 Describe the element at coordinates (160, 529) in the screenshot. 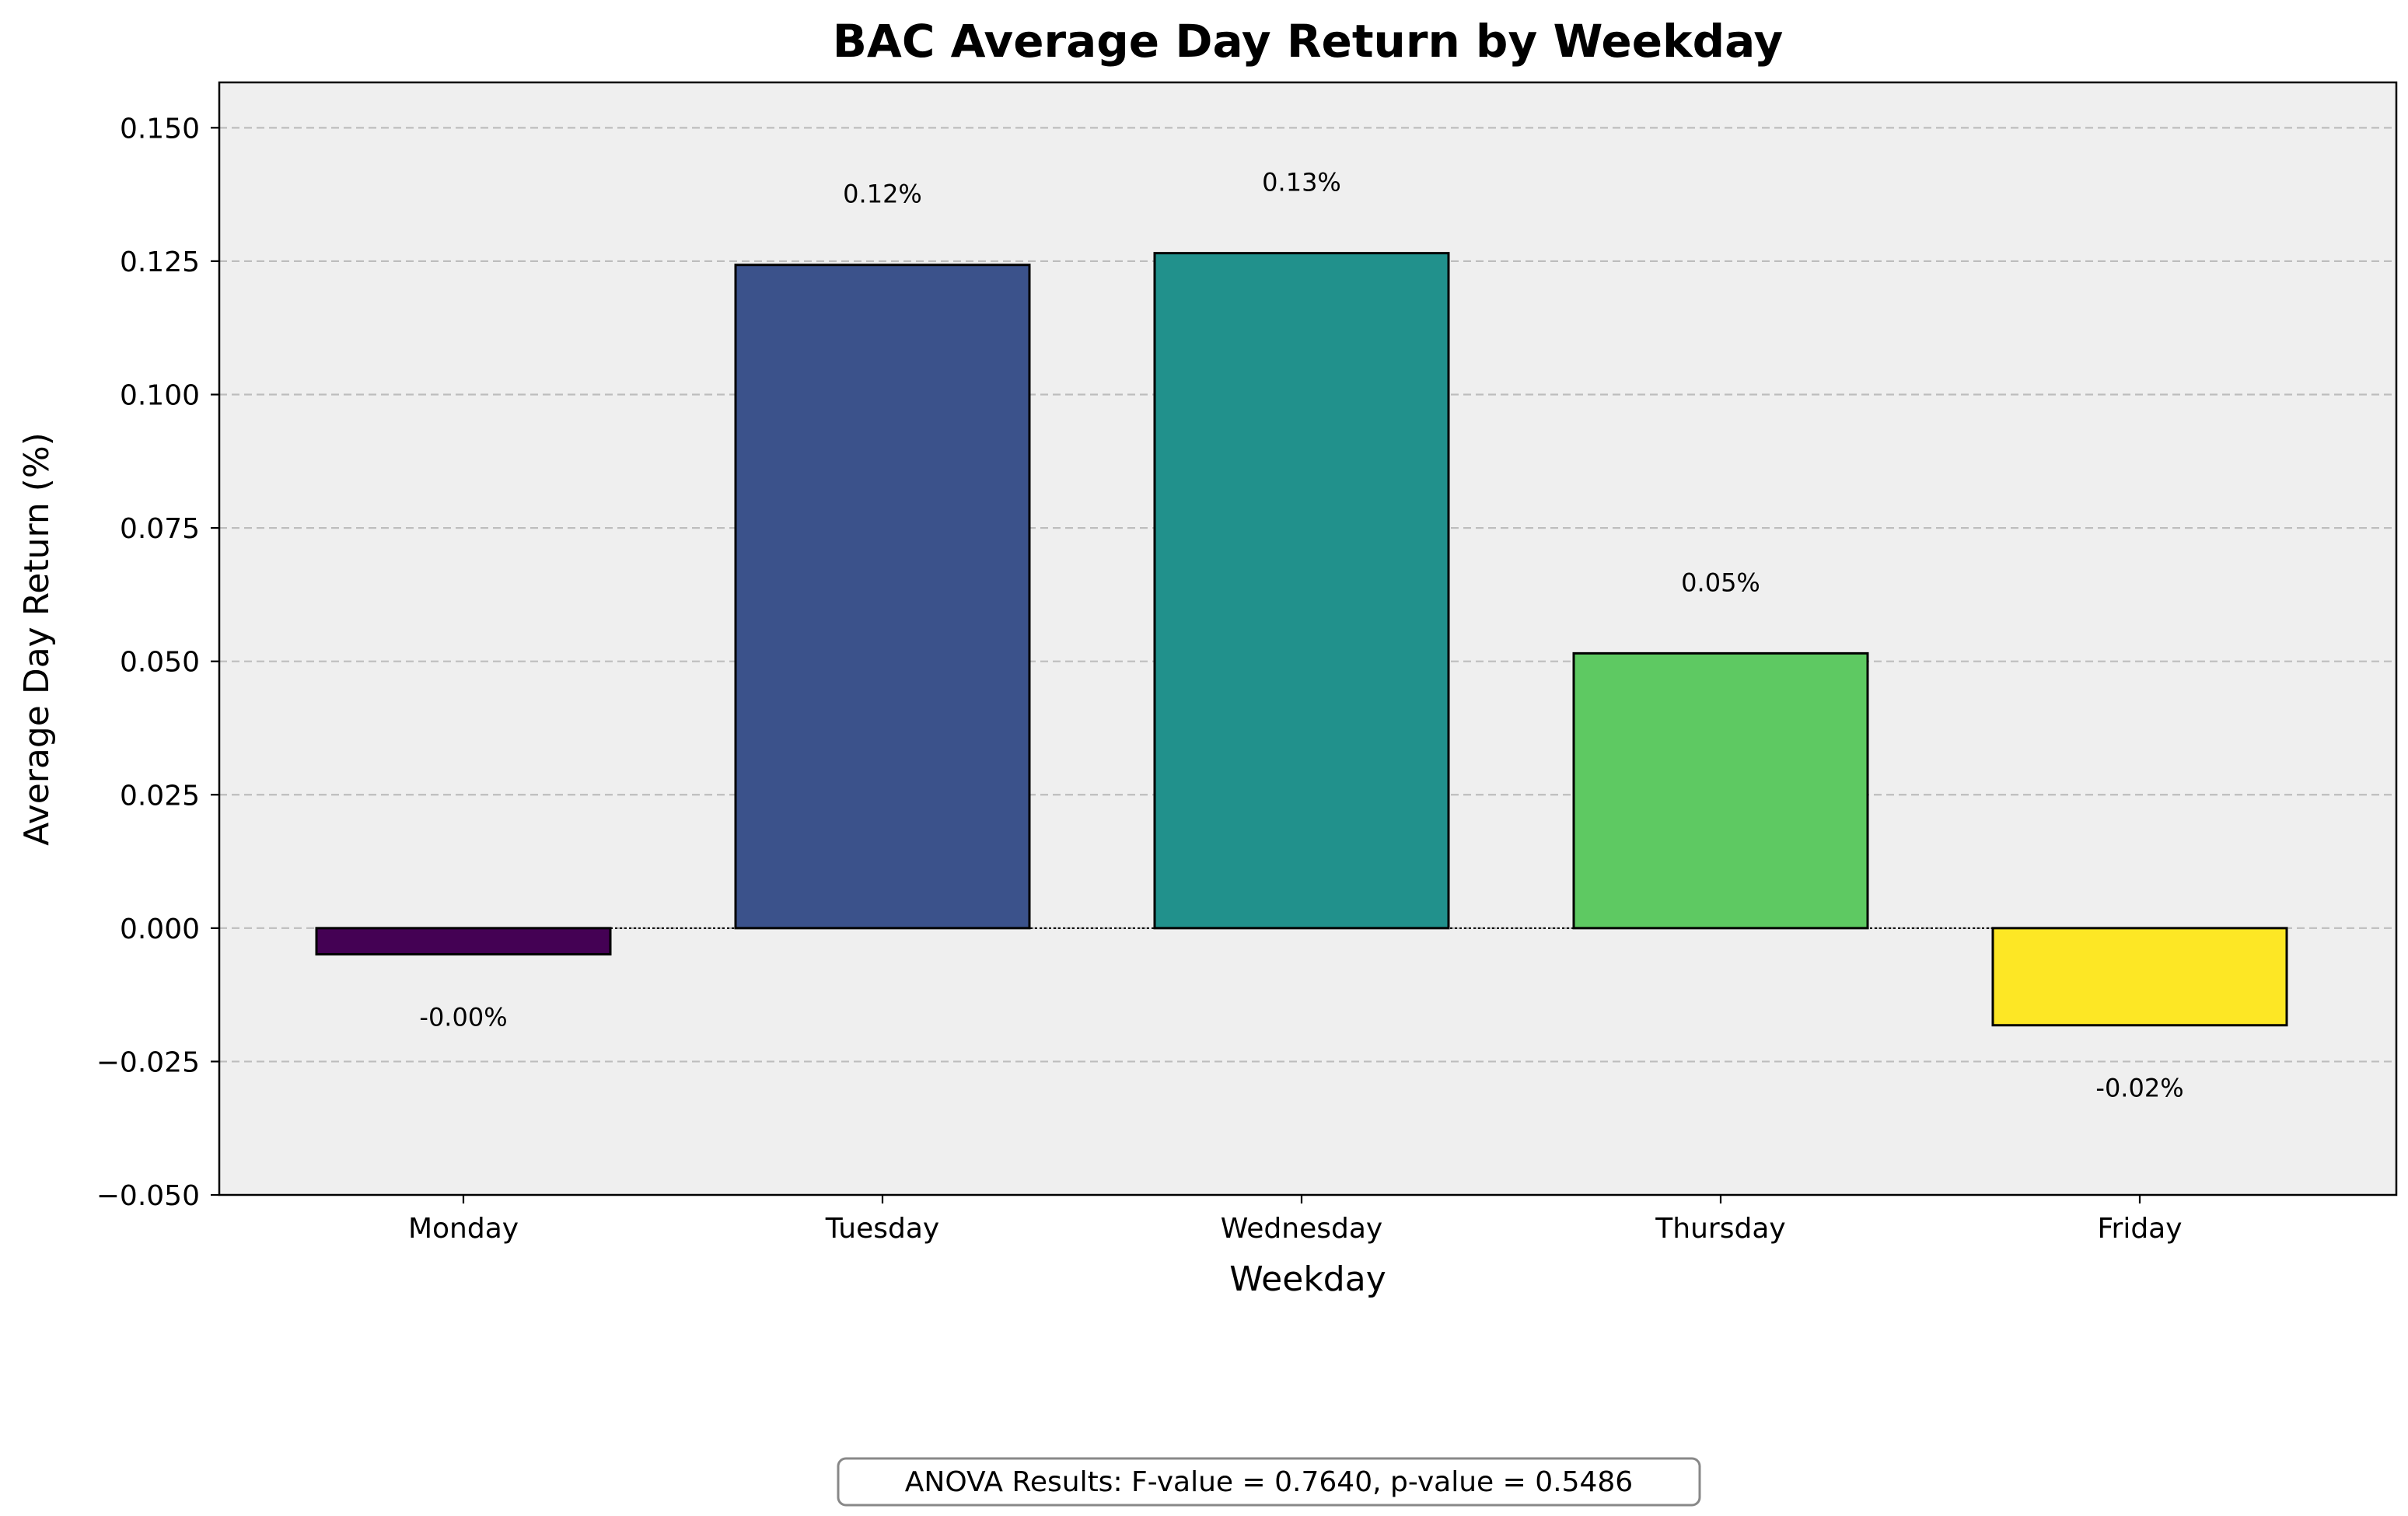

I see `y-tick-label: 0.075` at that location.